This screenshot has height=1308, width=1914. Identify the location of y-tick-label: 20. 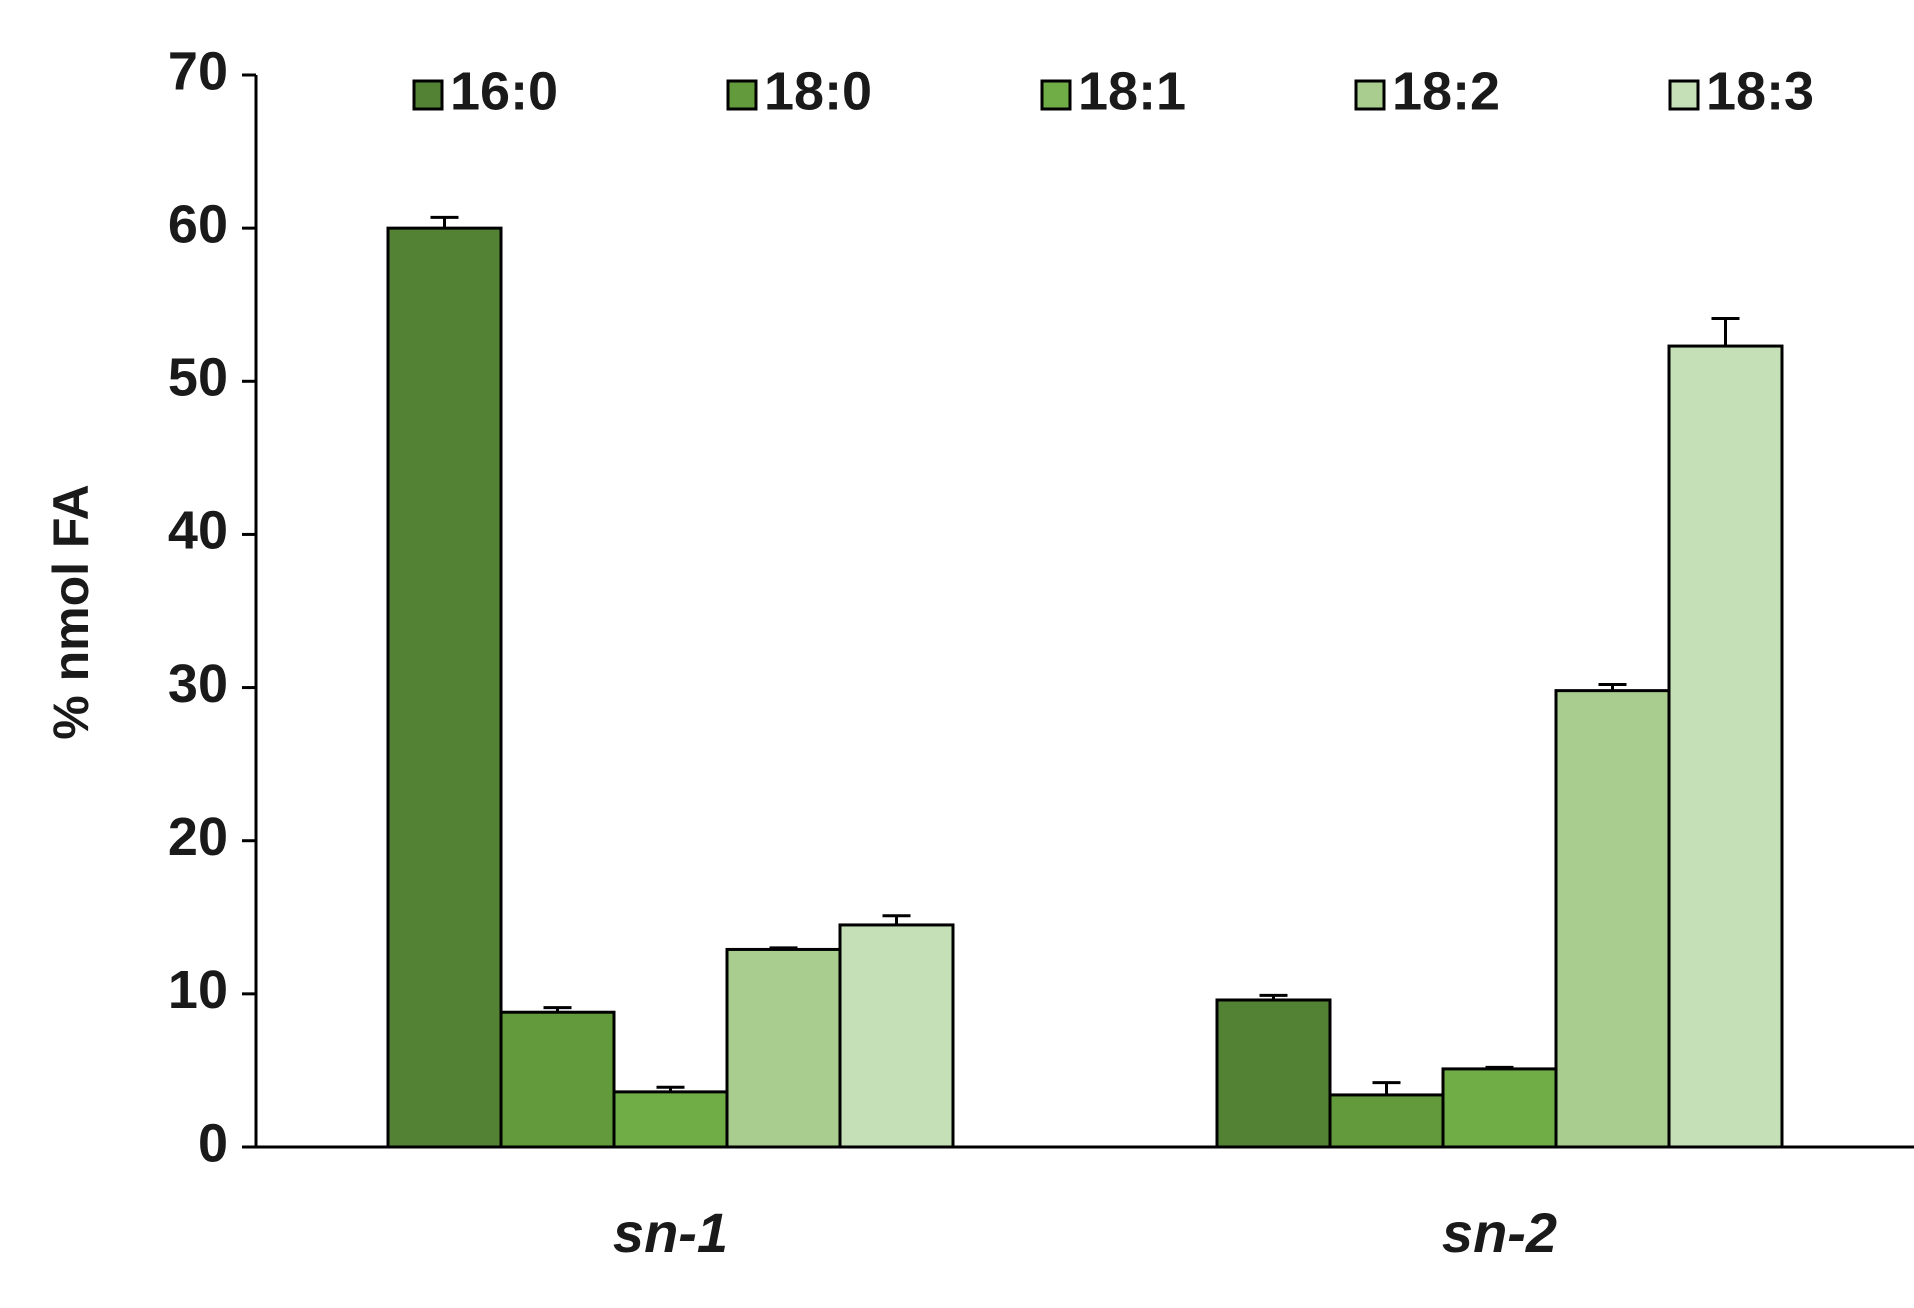
(198, 837).